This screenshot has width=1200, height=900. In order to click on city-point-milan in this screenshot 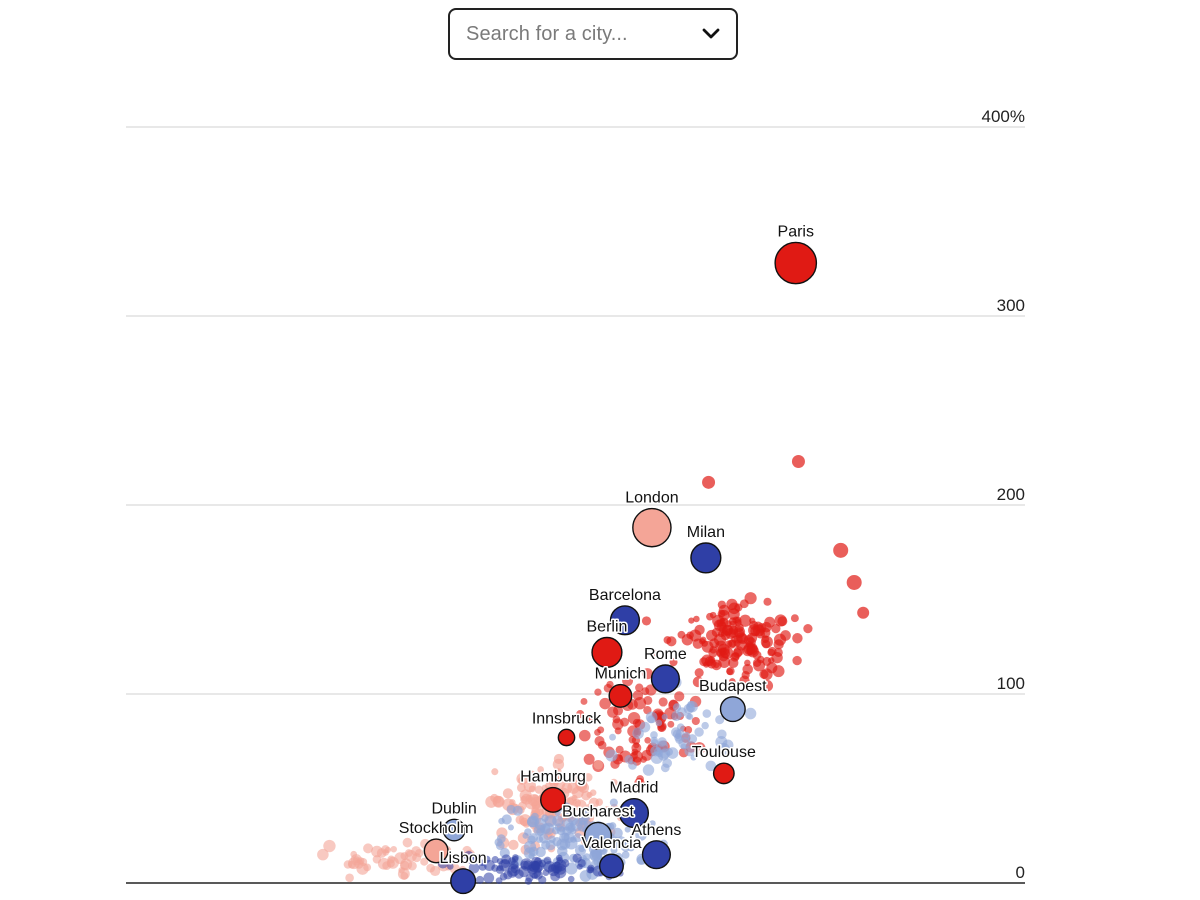, I will do `click(706, 558)`.